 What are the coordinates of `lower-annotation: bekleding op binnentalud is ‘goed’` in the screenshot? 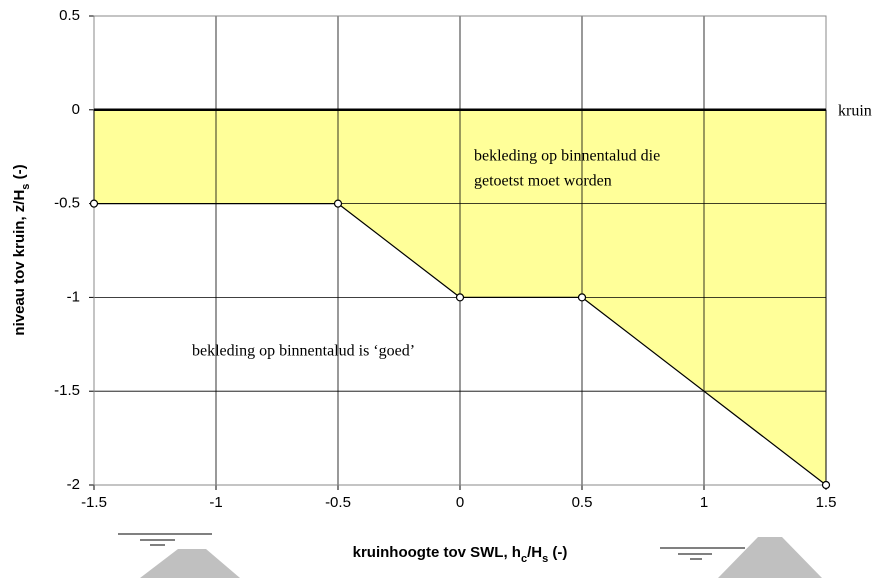 It's located at (303, 351).